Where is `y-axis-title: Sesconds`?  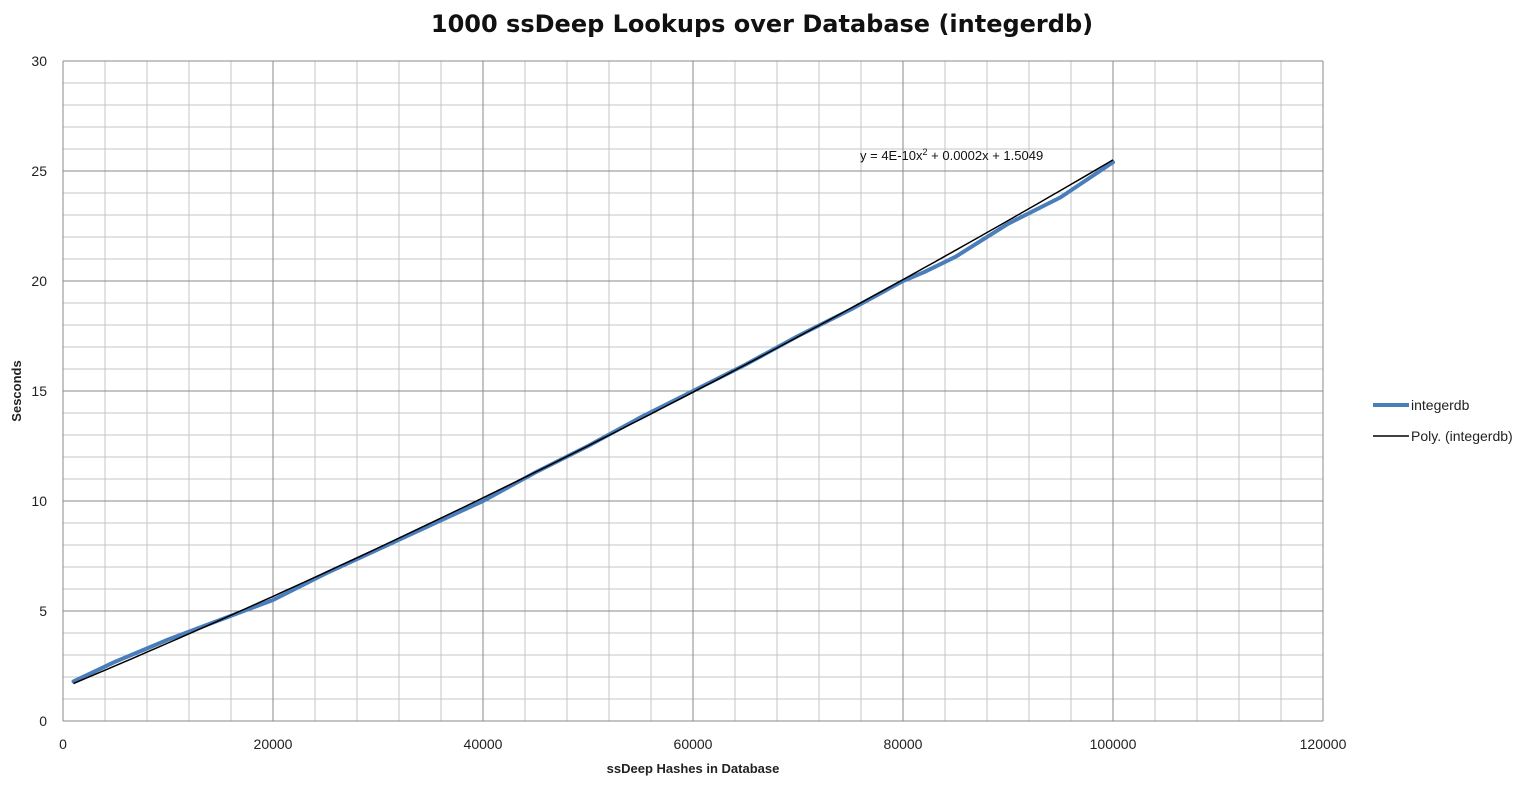
y-axis-title: Sesconds is located at coordinates (16, 390).